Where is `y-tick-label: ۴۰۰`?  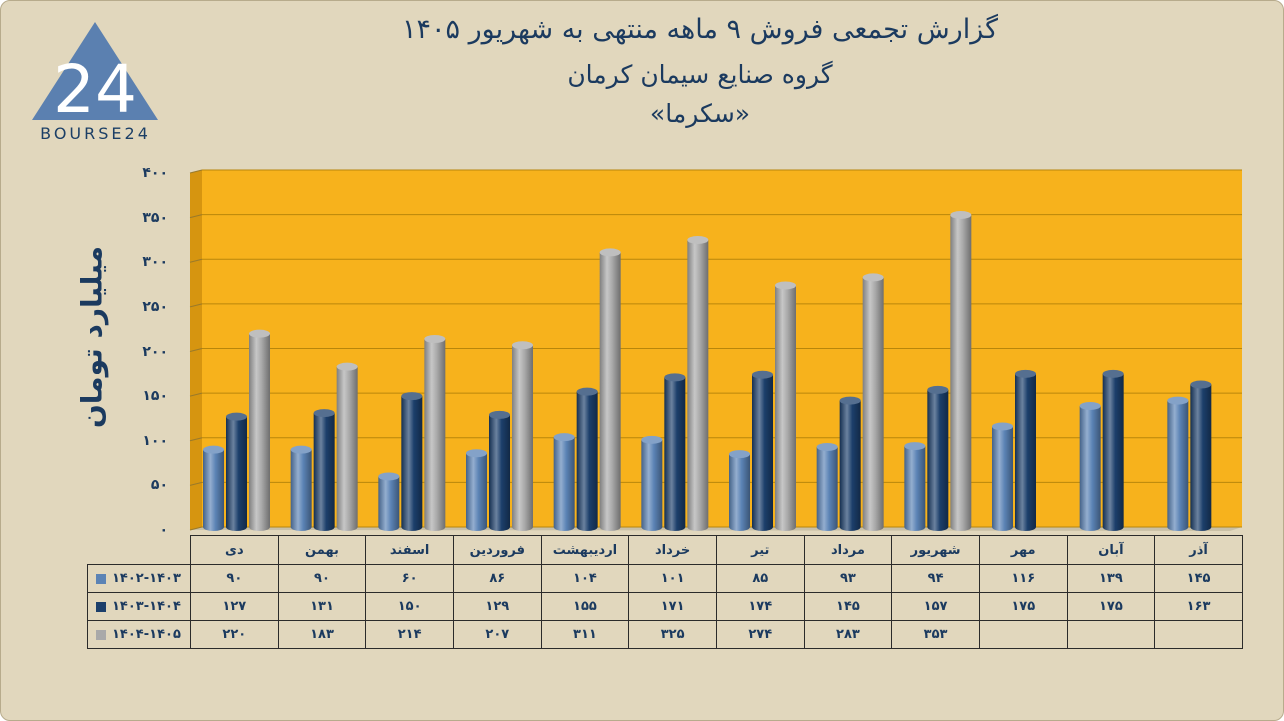
y-tick-label: ۴۰۰ is located at coordinates (155, 173).